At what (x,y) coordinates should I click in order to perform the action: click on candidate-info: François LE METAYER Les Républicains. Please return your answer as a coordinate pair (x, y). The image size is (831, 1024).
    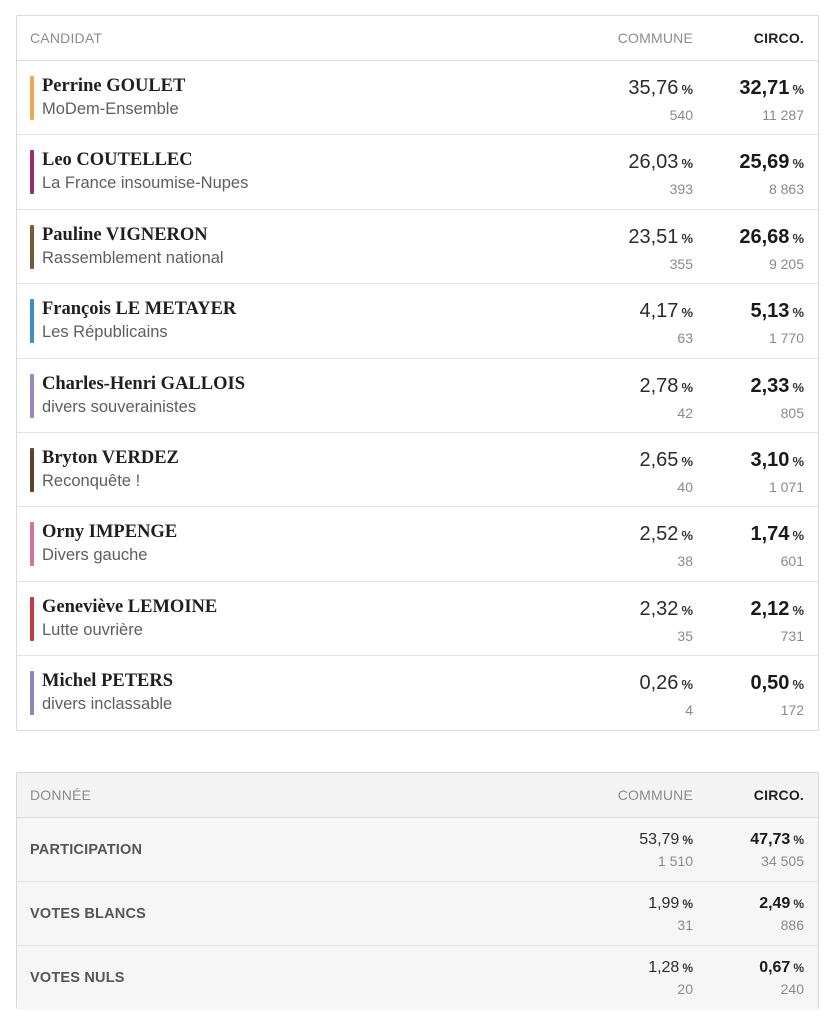
    Looking at the image, I should click on (300, 320).